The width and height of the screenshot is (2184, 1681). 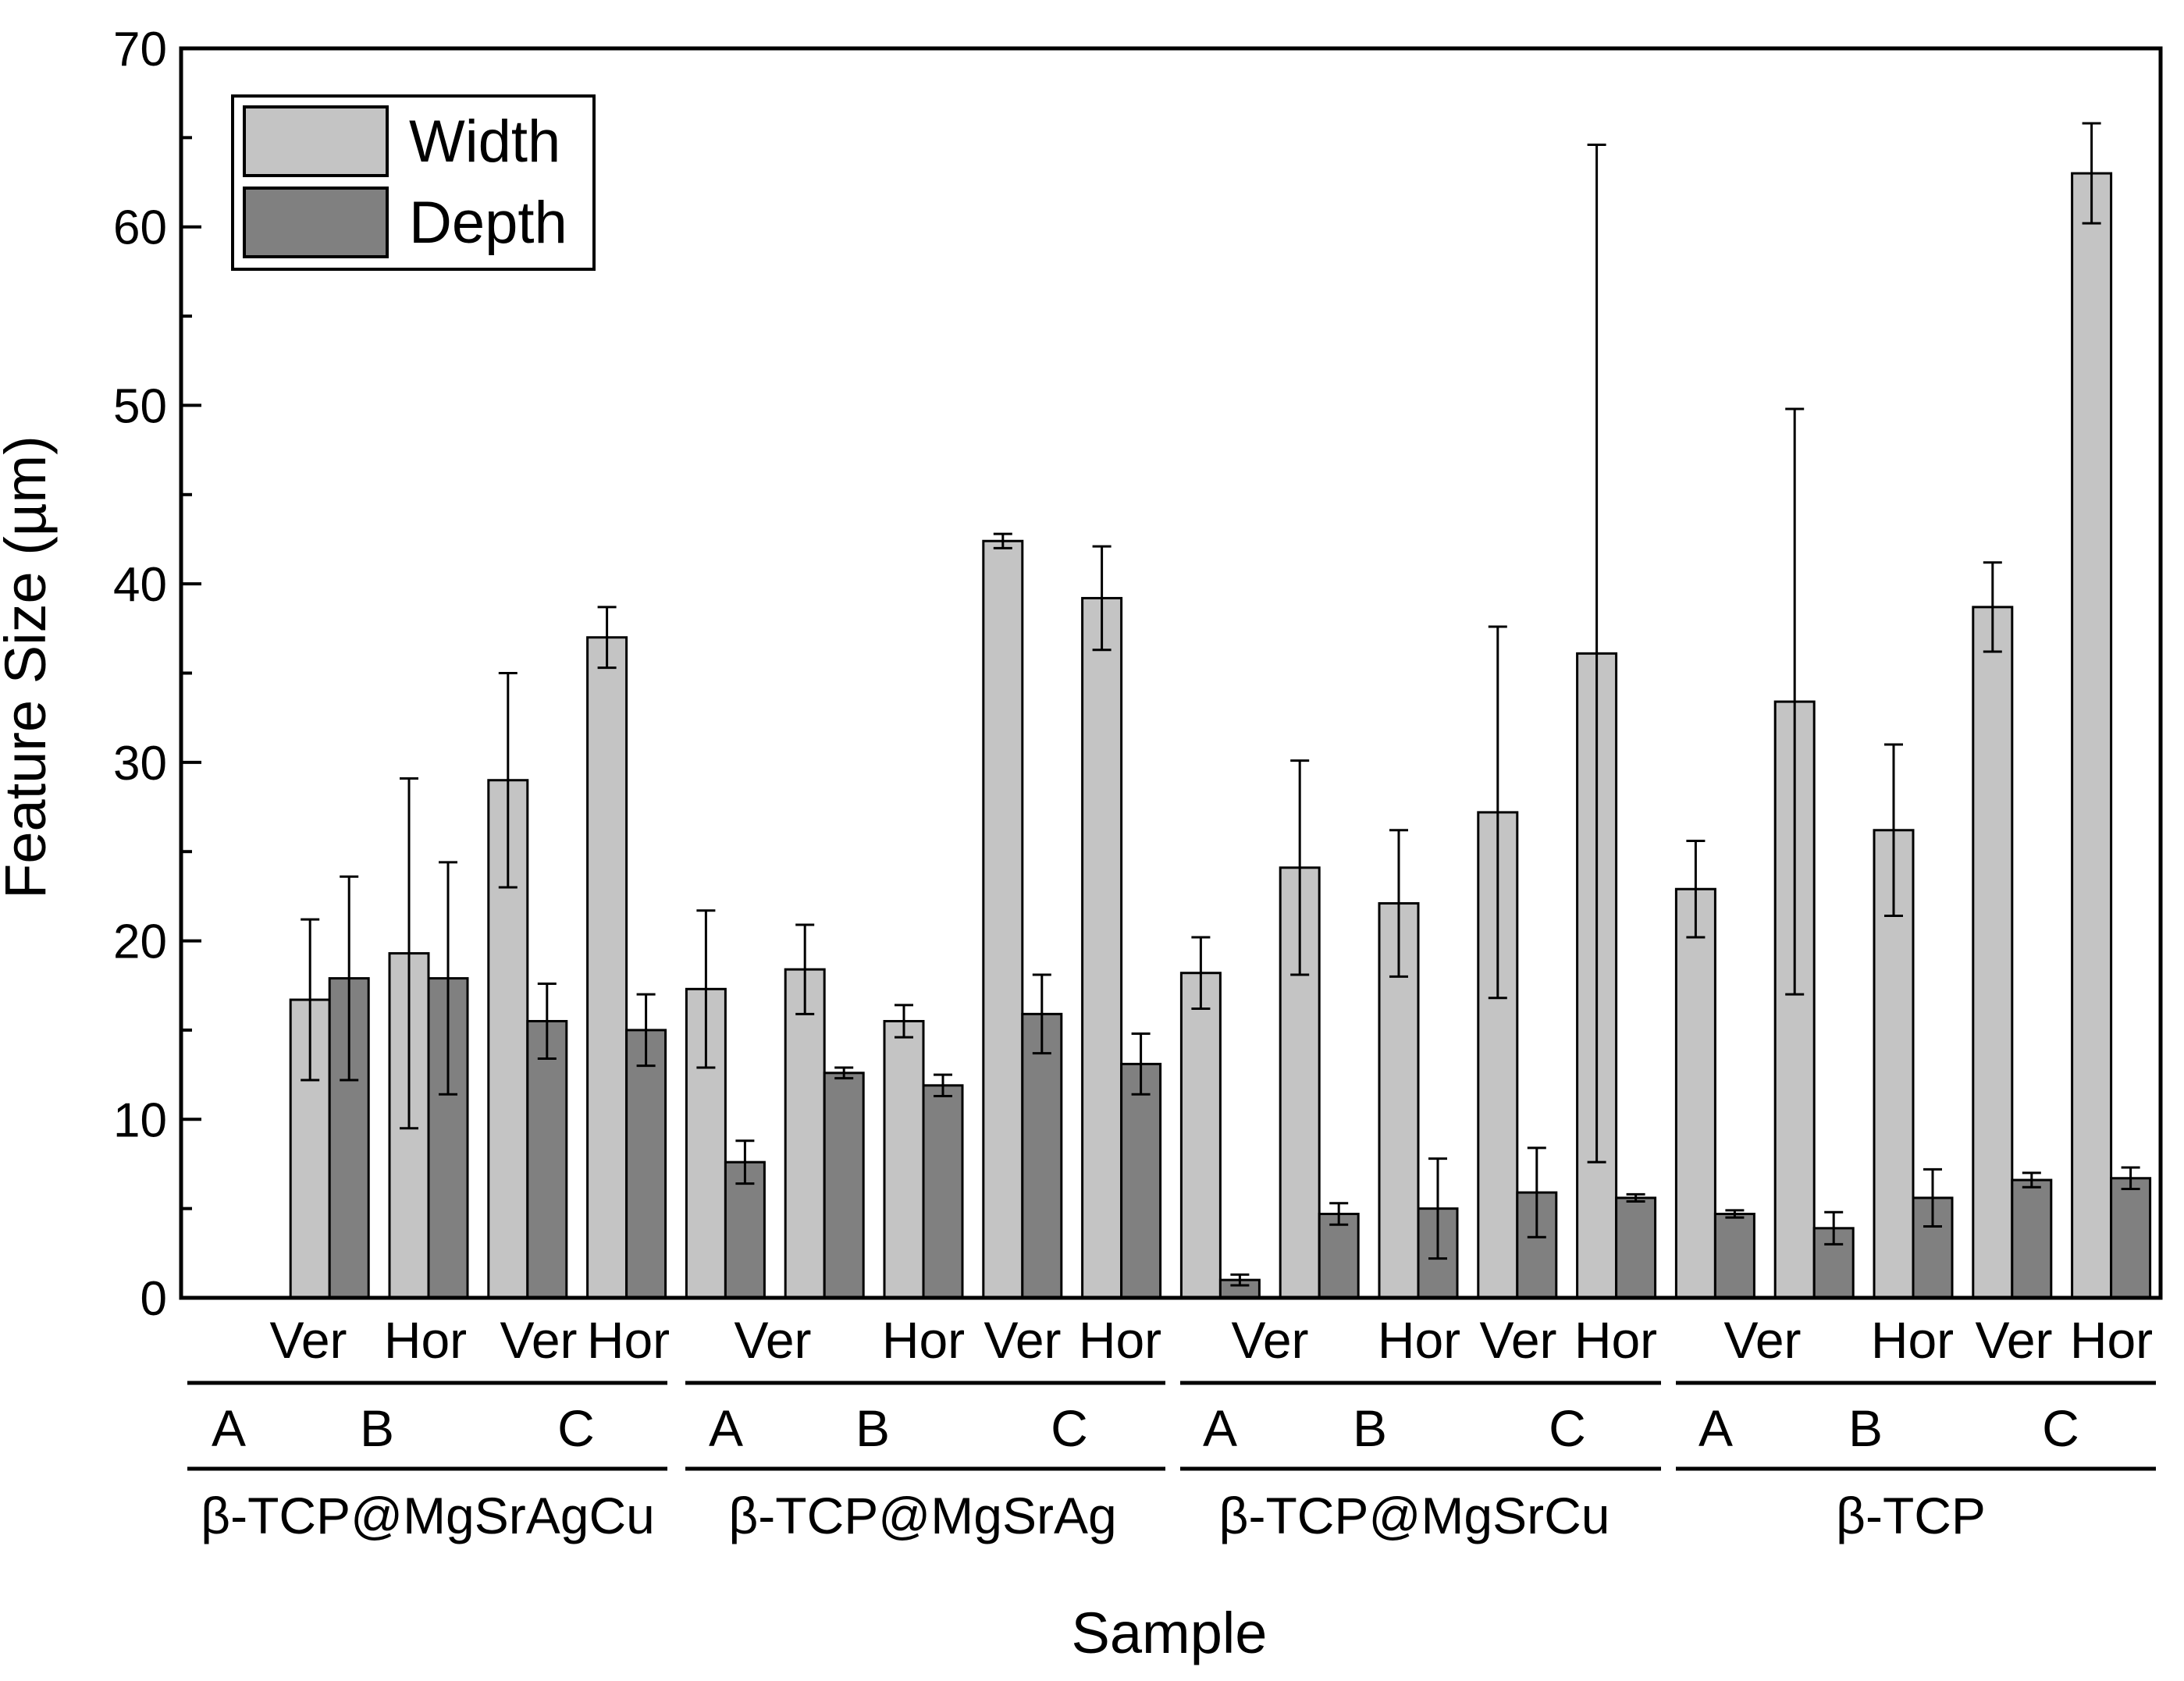 I want to click on y-axis-title: Feature Size (µm), so click(x=29, y=667).